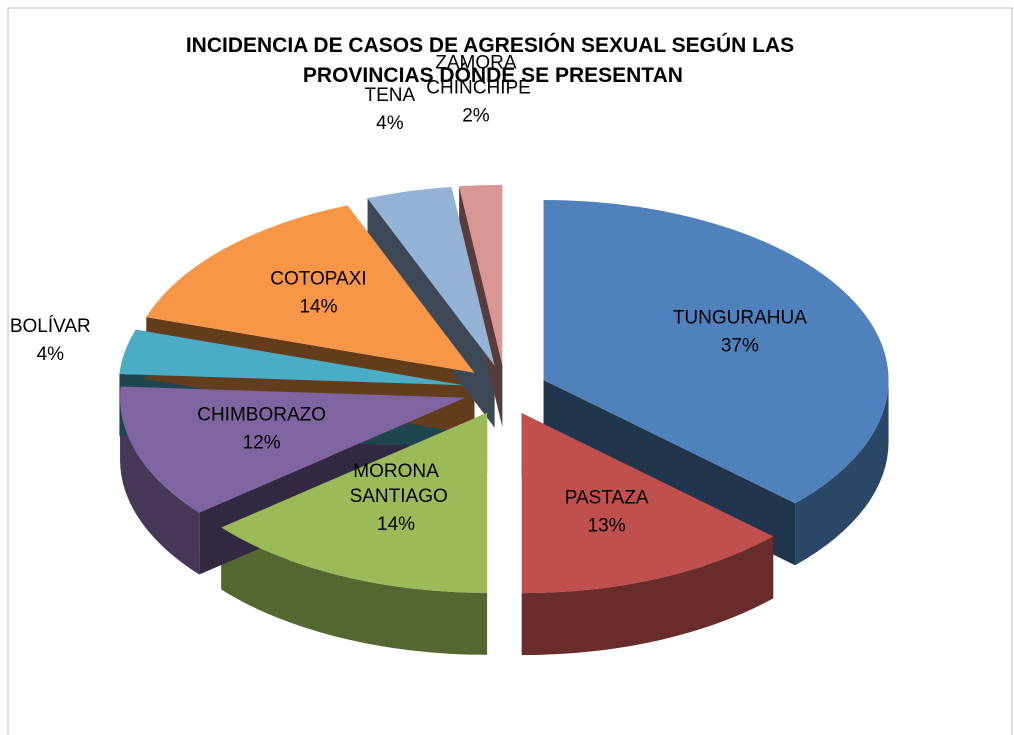 Image resolution: width=1014 pixels, height=735 pixels. What do you see at coordinates (476, 76) in the screenshot?
I see `slice-category-label: ZAMORA CHINCHIPE` at bounding box center [476, 76].